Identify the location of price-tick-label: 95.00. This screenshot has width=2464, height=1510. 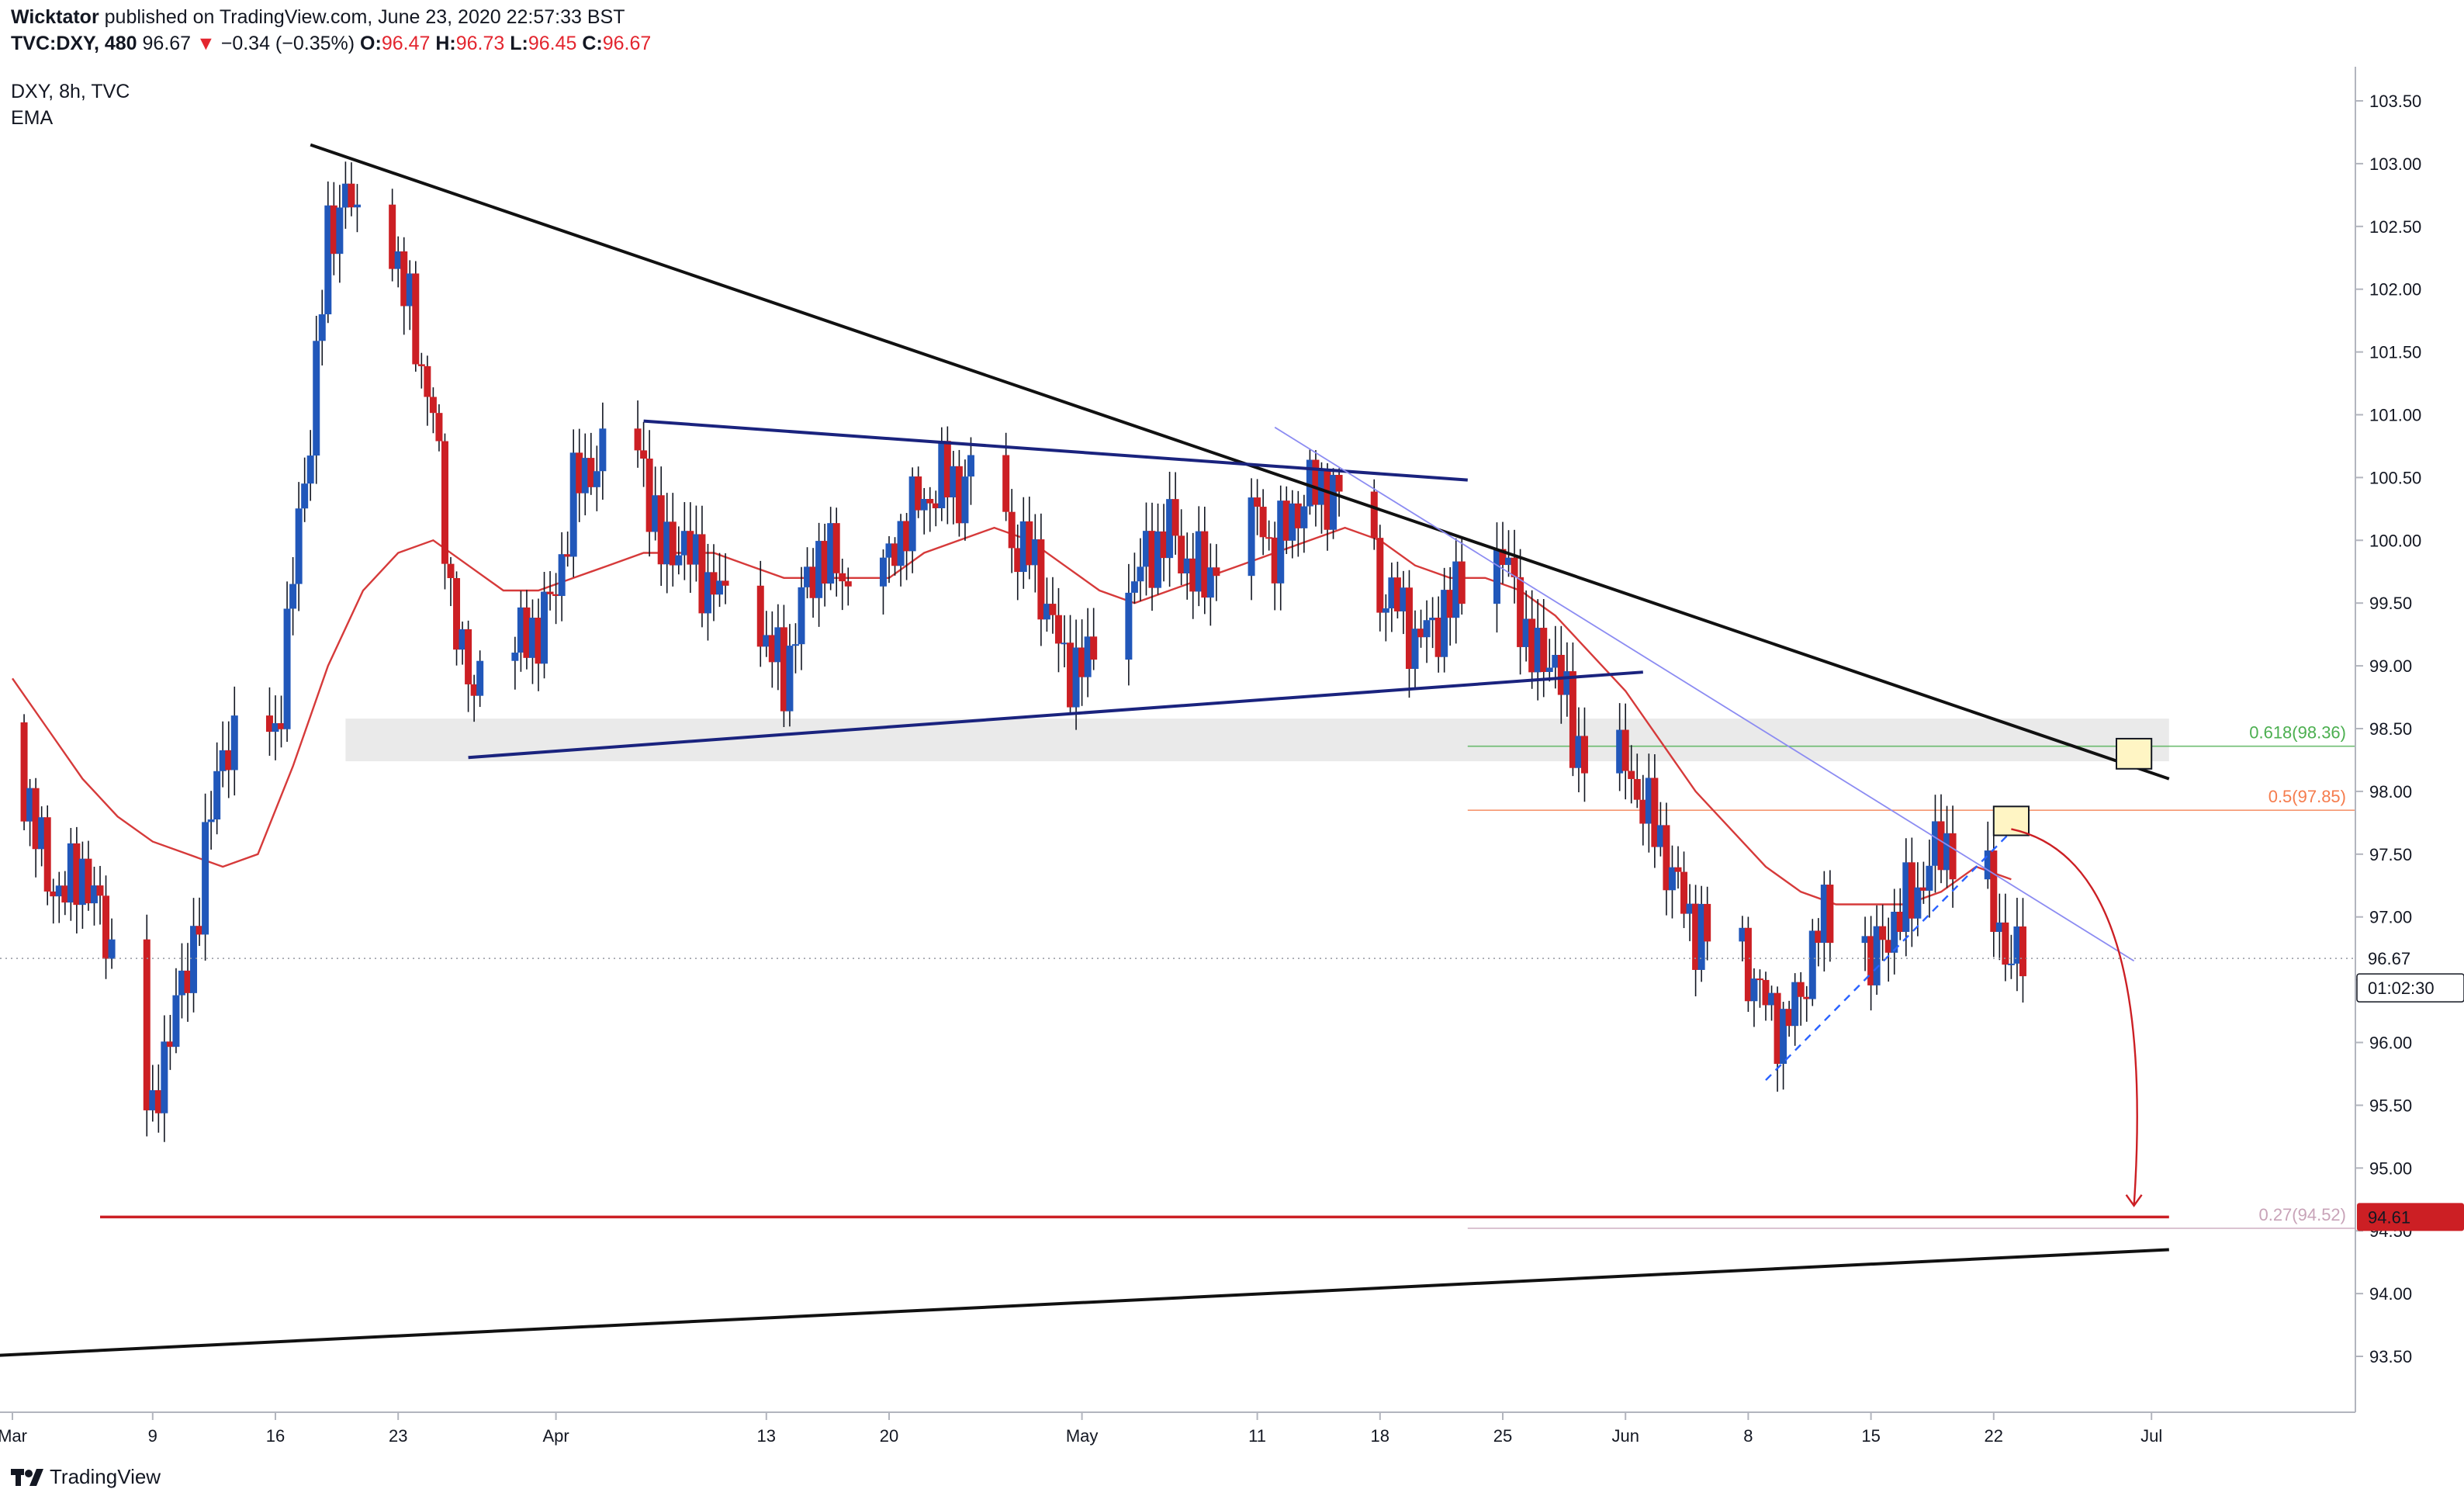
(2390, 1168).